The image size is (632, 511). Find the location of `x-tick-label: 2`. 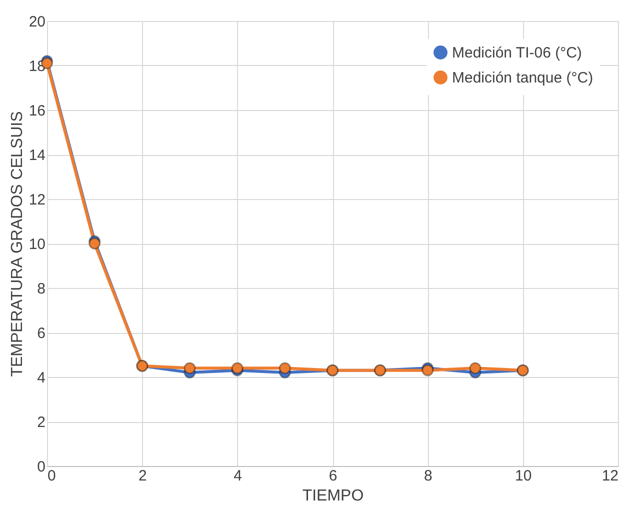

x-tick-label: 2 is located at coordinates (142, 476).